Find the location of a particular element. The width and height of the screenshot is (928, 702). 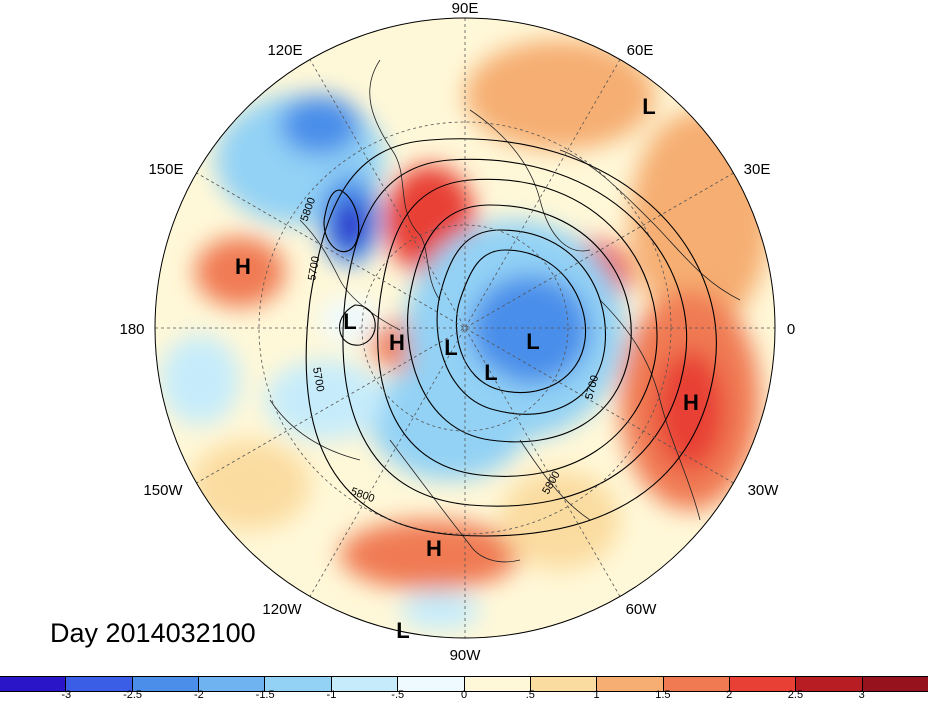

colorbar-tick-label: 0 is located at coordinates (464, 695).